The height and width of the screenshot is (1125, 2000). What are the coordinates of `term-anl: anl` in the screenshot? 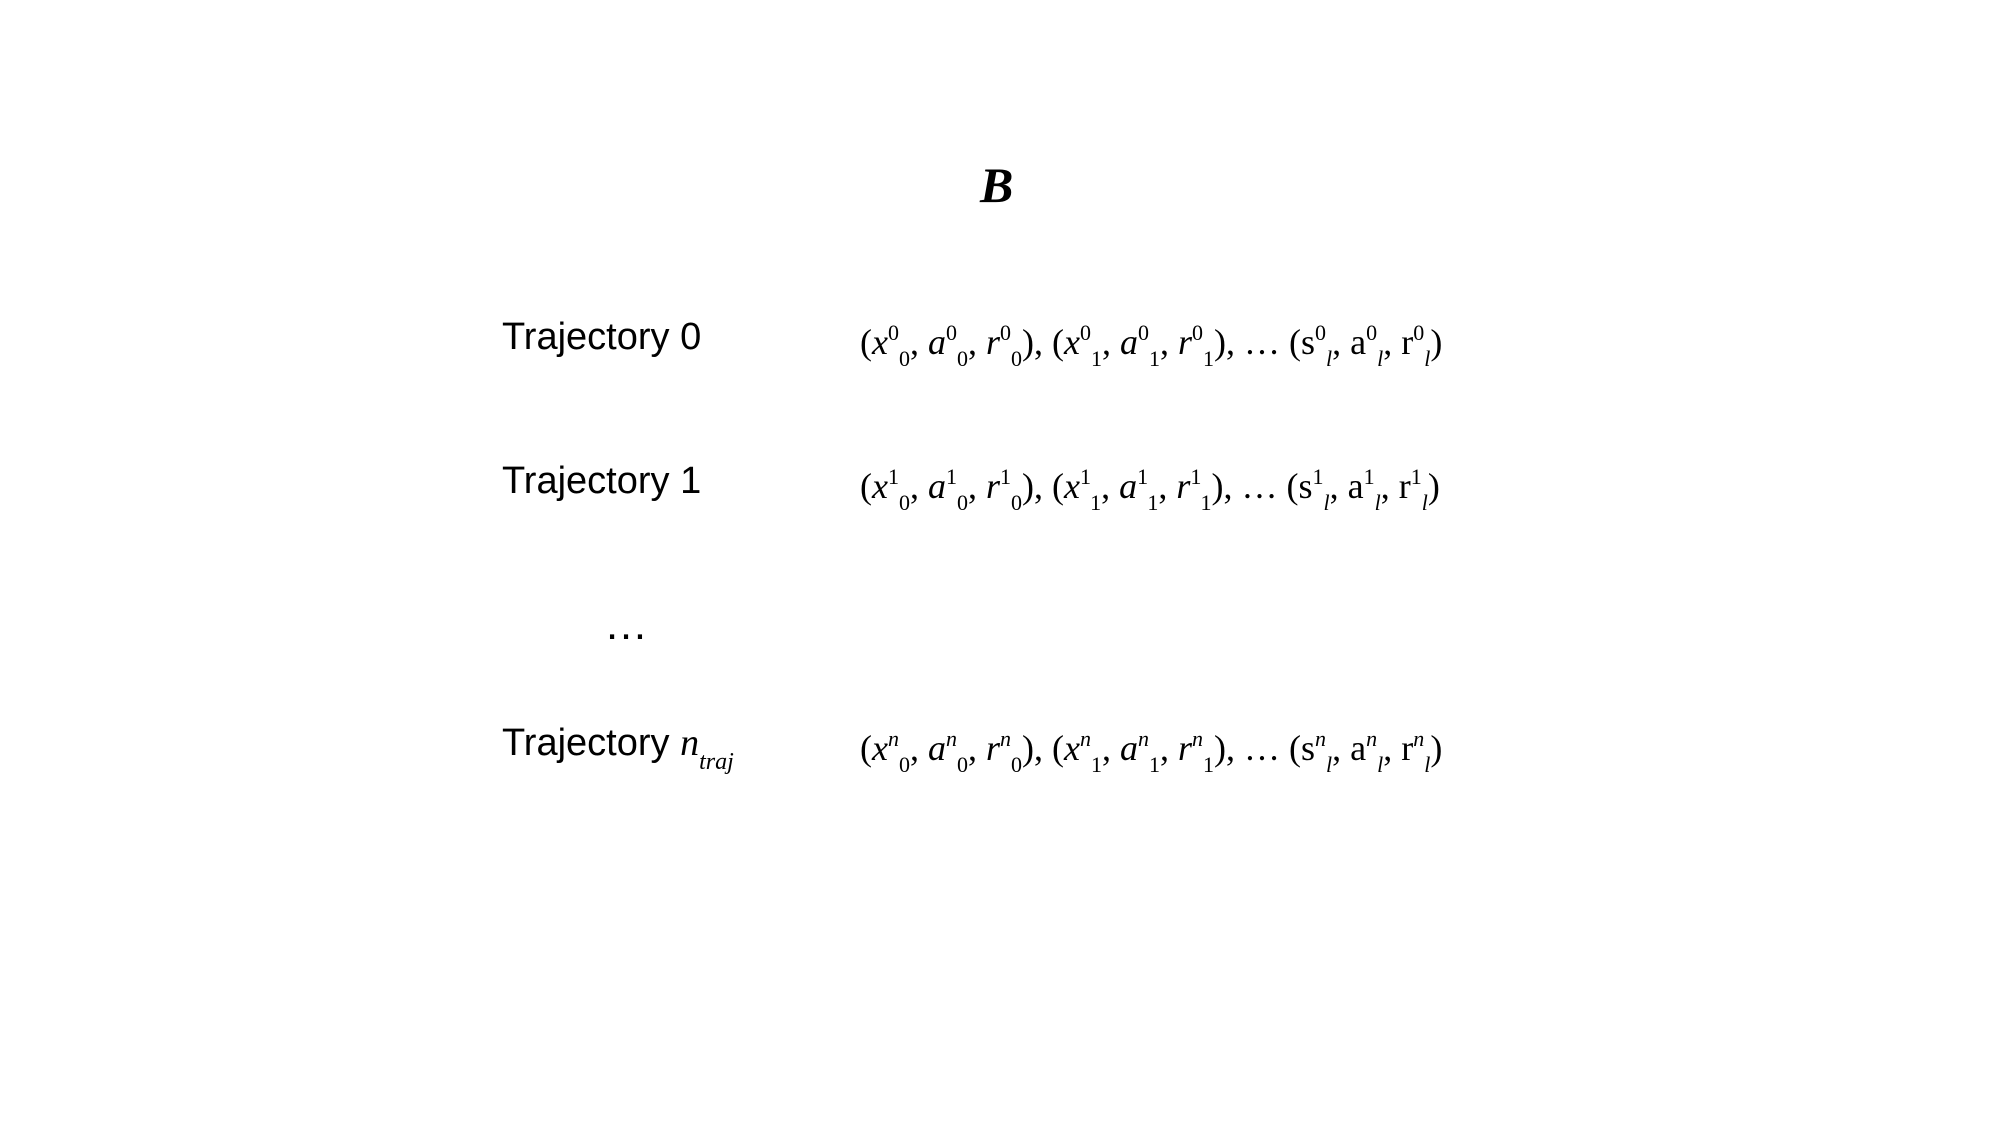 It's located at (1367, 751).